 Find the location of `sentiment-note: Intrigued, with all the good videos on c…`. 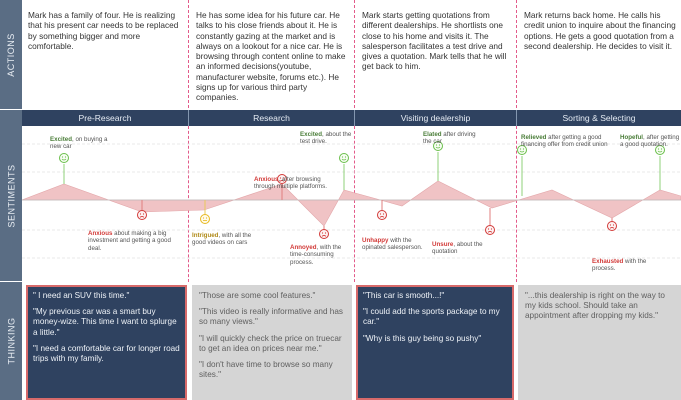

sentiment-note: Intrigued, with all the good videos on c… is located at coordinates (222, 239).